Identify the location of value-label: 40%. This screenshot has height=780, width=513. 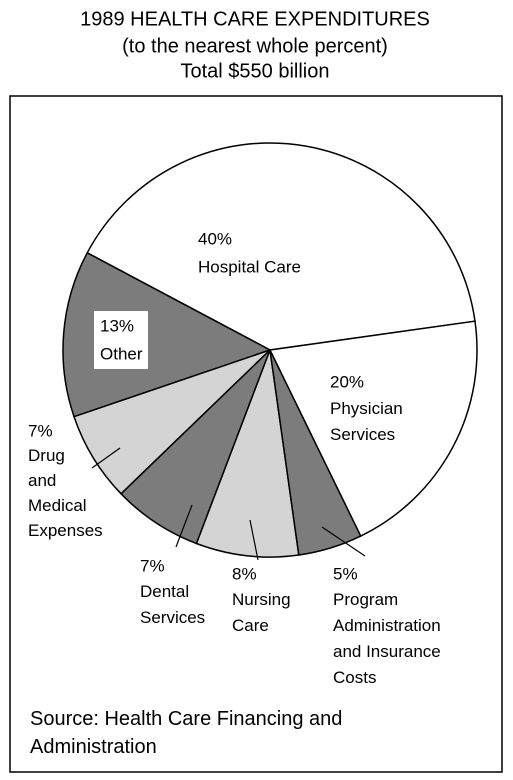
(215, 238).